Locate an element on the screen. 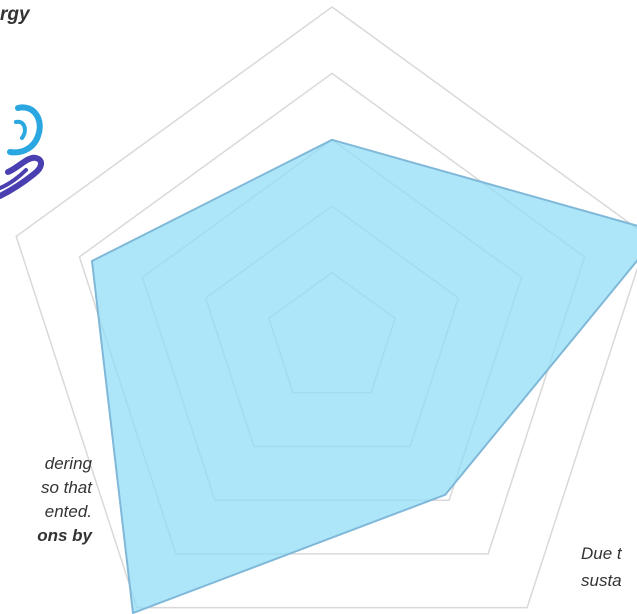 The height and width of the screenshot is (614, 637). left-text-line: dering is located at coordinates (68, 463).